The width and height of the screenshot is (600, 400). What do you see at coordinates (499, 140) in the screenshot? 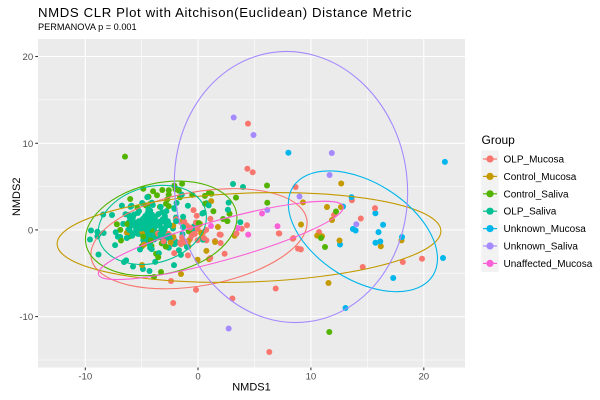
I see `svg-text: Group` at bounding box center [499, 140].